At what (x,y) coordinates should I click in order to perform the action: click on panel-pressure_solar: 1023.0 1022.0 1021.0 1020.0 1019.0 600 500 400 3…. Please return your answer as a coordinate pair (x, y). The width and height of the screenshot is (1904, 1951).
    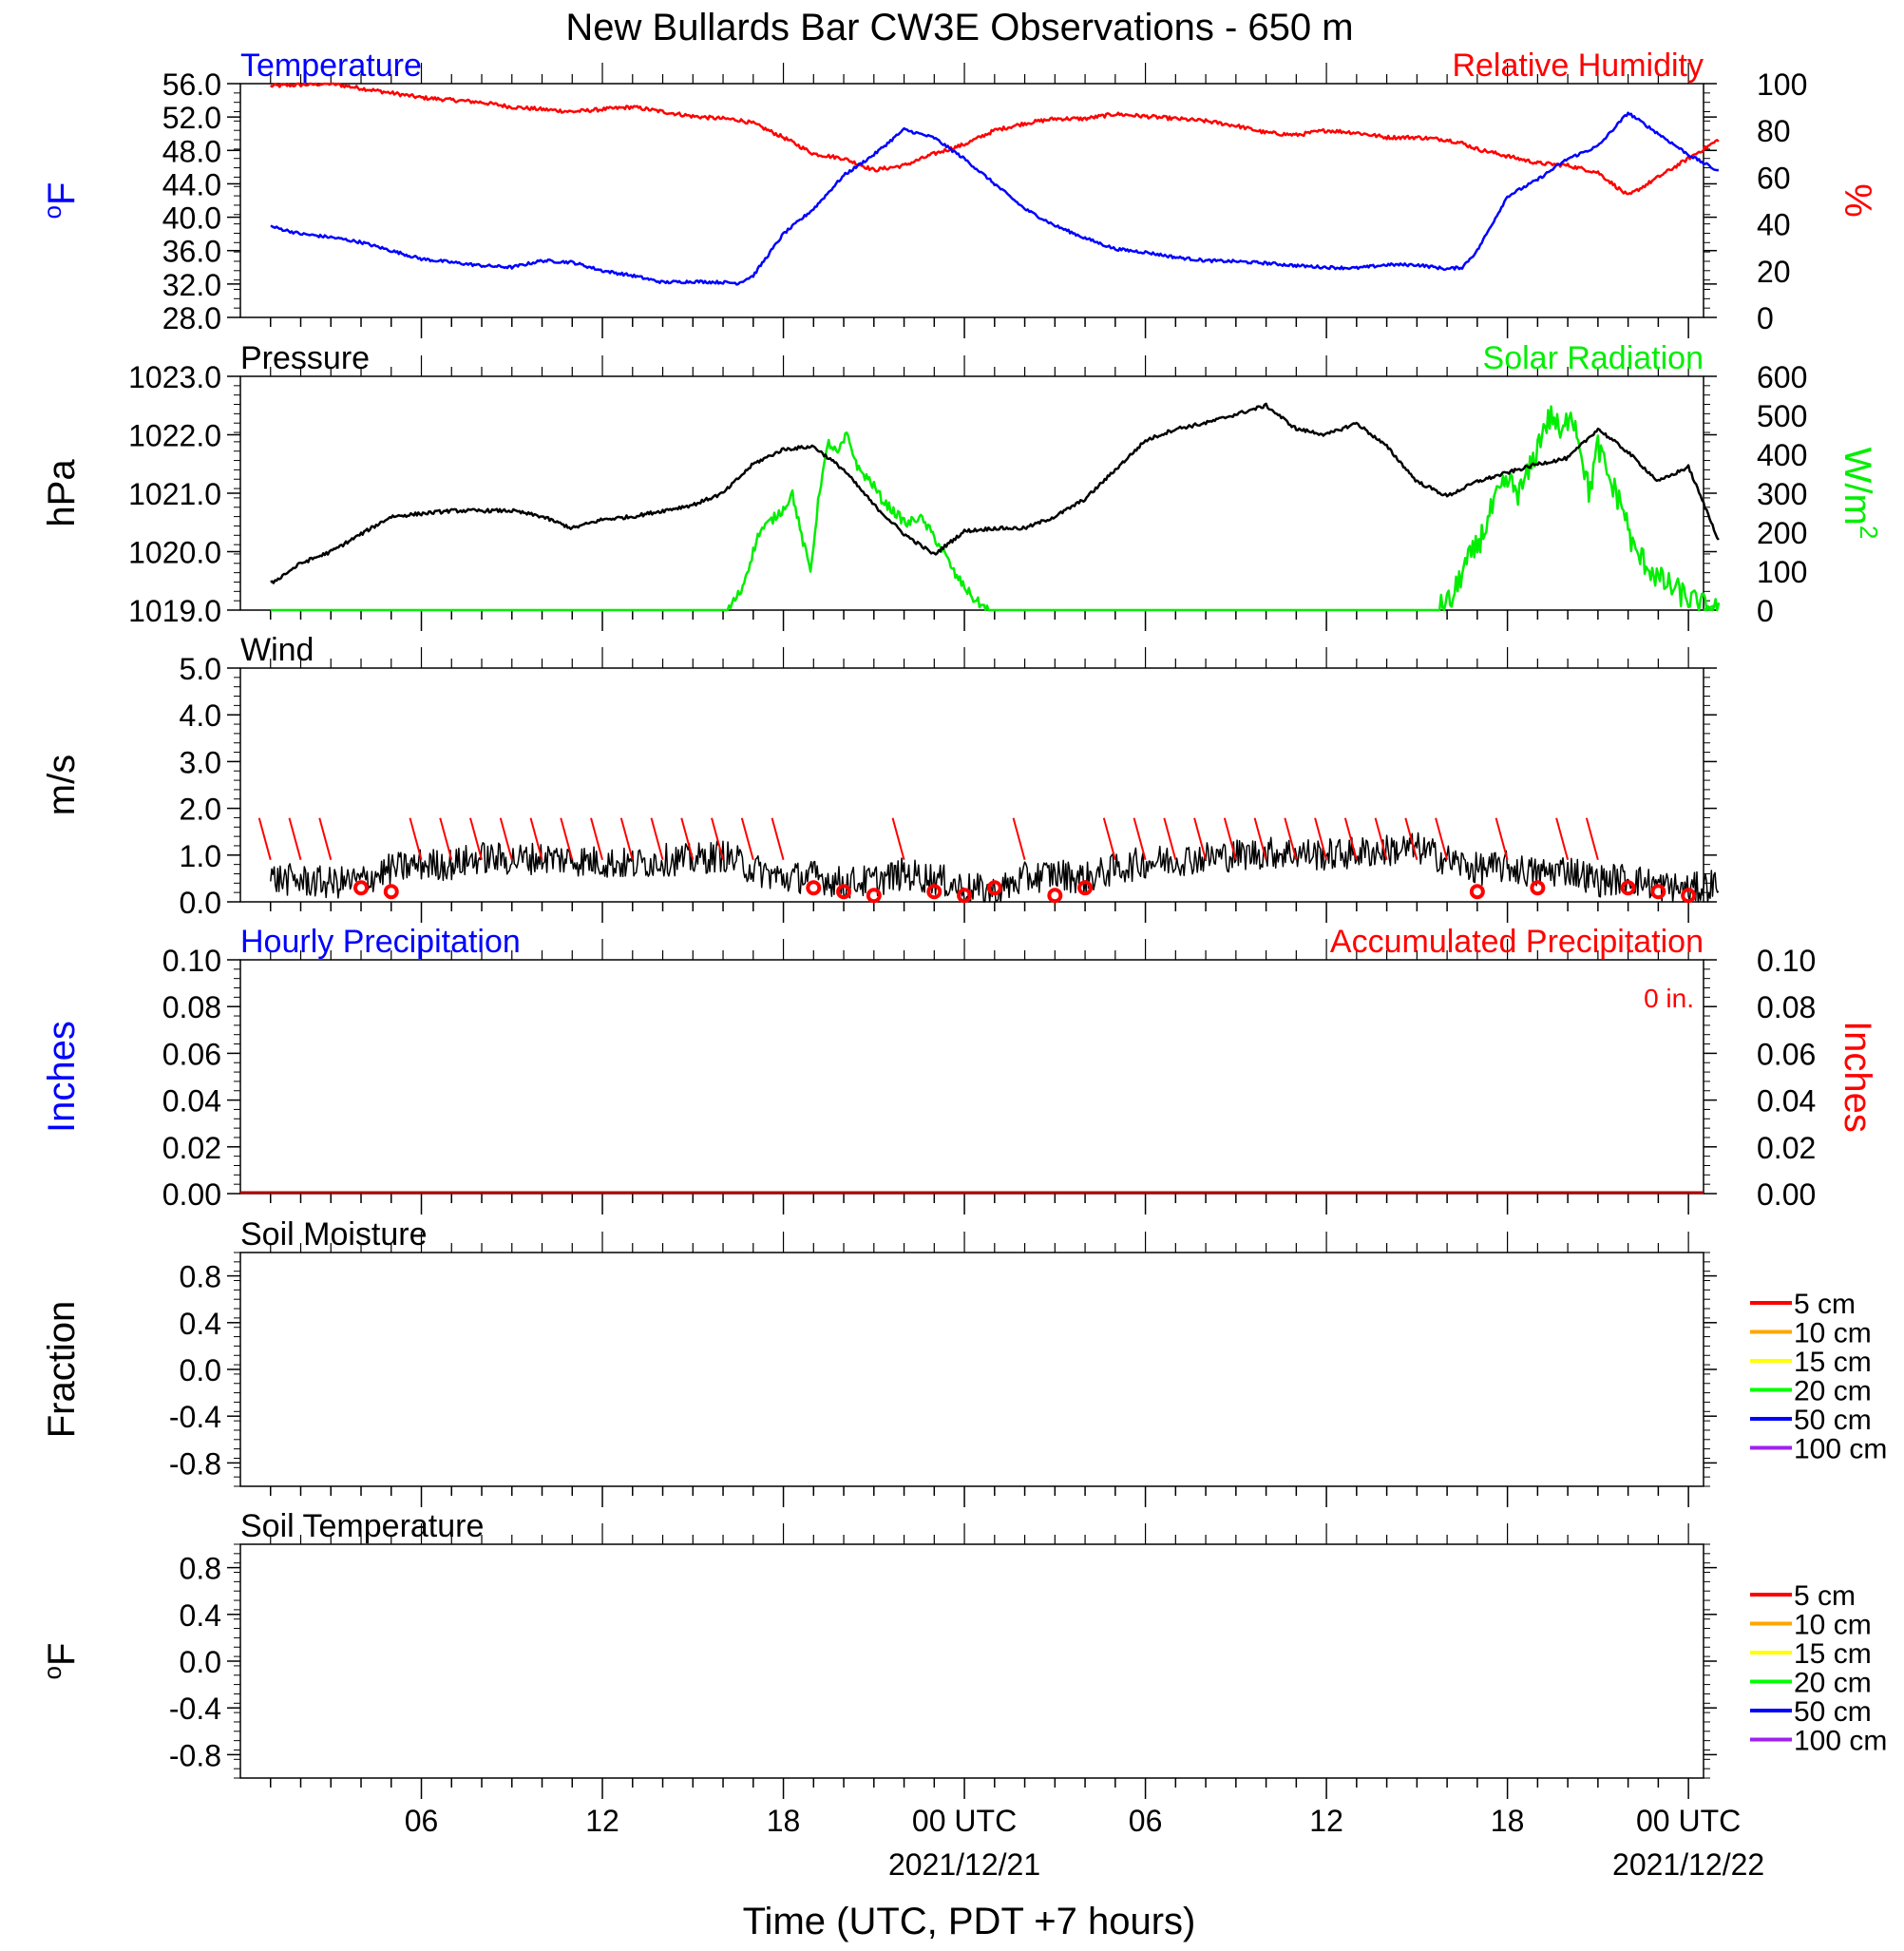
    Looking at the image, I should click on (962, 485).